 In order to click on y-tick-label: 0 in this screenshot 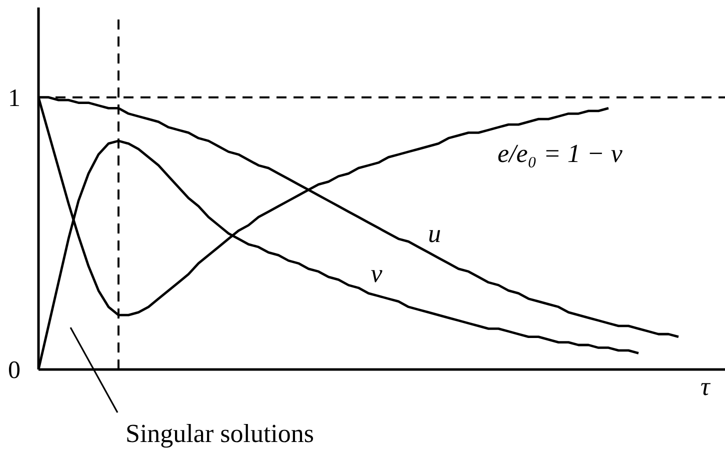, I will do `click(14, 370)`.